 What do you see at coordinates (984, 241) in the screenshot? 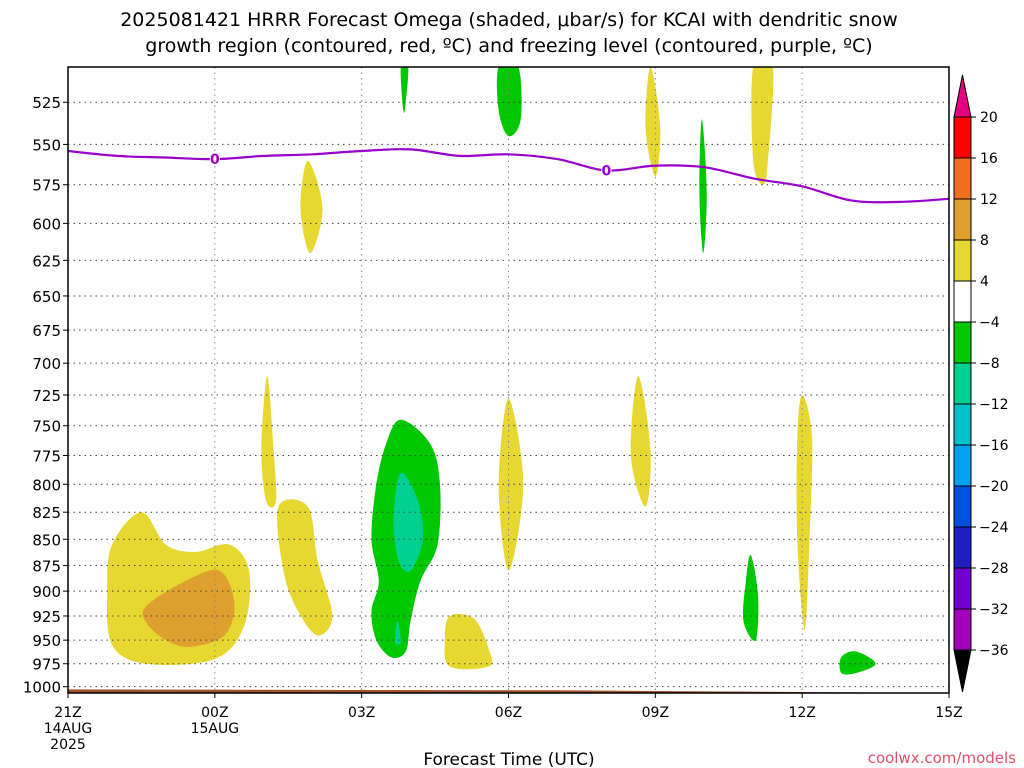
I see `colorbar-label-3: 8` at bounding box center [984, 241].